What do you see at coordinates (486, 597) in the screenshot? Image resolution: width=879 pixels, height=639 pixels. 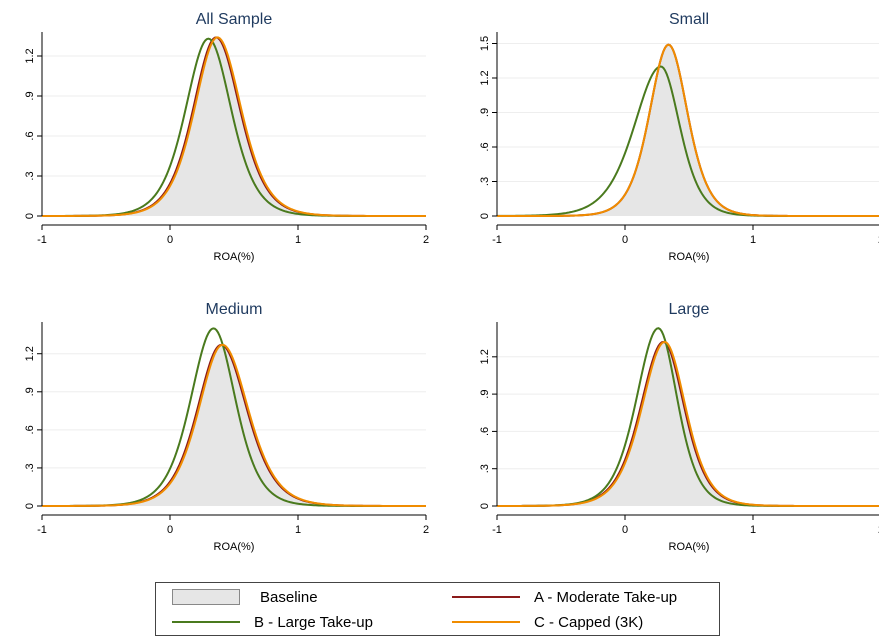 I see `legend-swatch-a` at bounding box center [486, 597].